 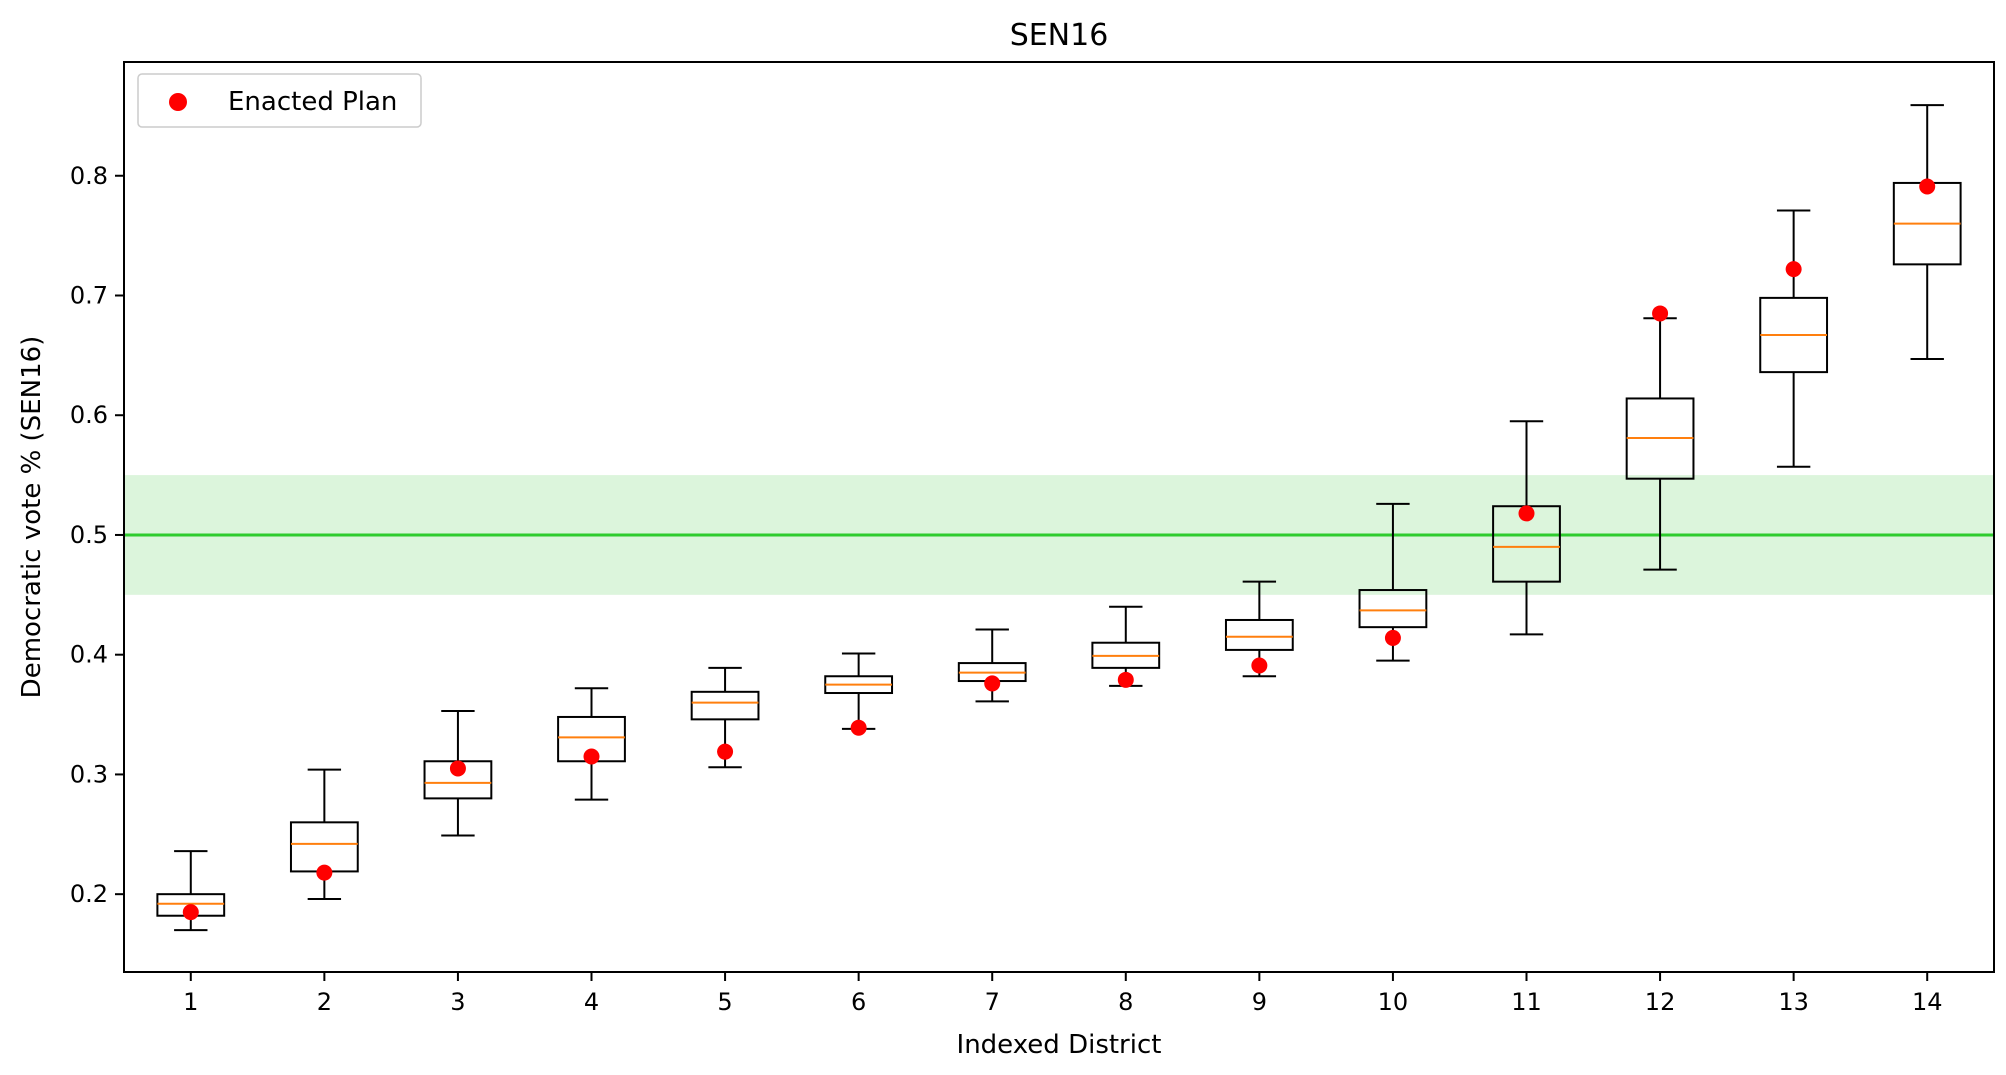 I want to click on y-tick-label: 0.6, so click(x=89, y=415).